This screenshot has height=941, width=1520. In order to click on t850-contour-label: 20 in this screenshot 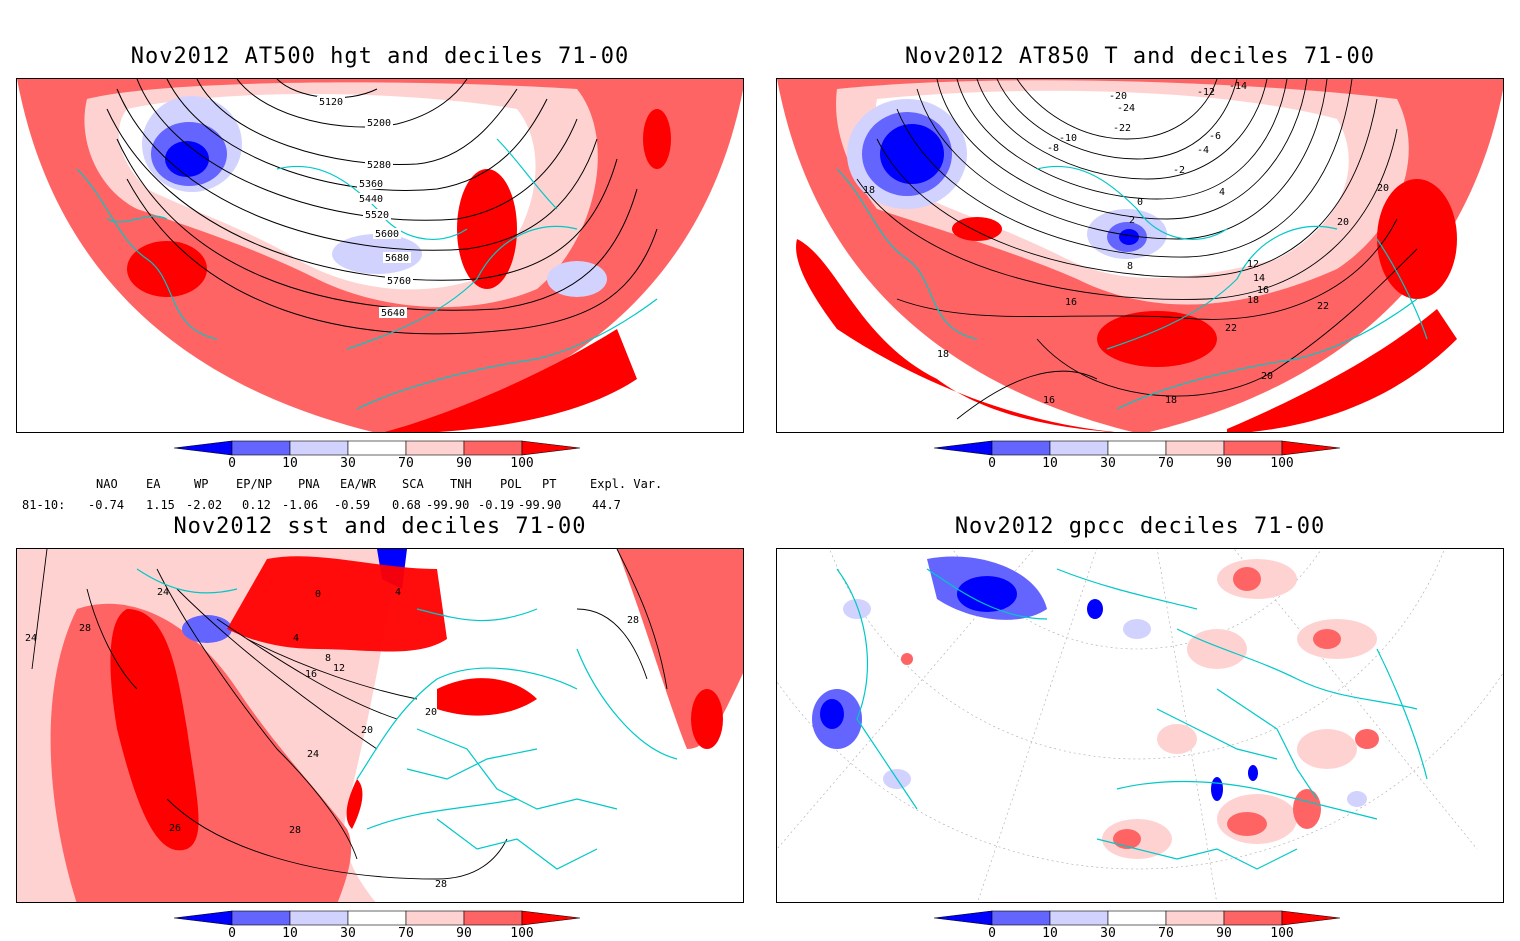, I will do `click(1343, 222)`.